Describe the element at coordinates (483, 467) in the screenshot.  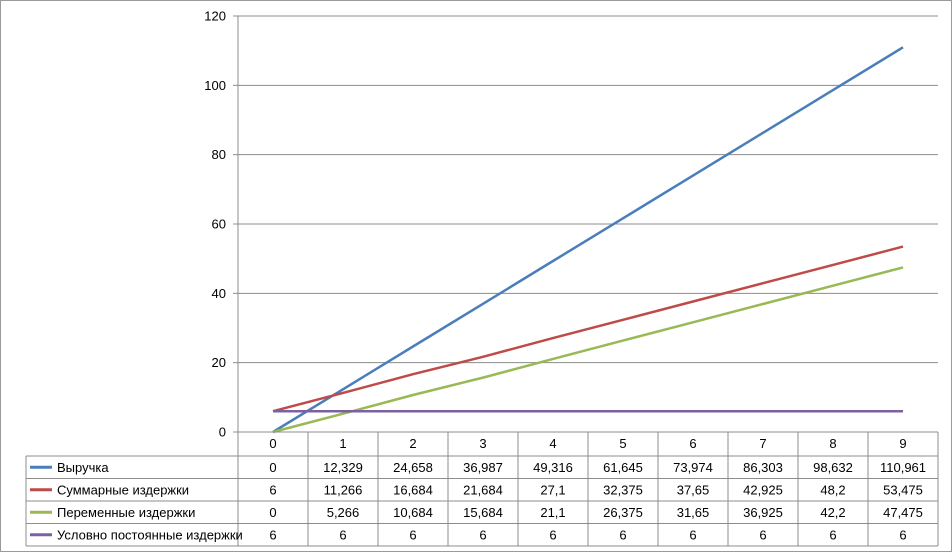
I see `table-cell-value: 36,987` at that location.